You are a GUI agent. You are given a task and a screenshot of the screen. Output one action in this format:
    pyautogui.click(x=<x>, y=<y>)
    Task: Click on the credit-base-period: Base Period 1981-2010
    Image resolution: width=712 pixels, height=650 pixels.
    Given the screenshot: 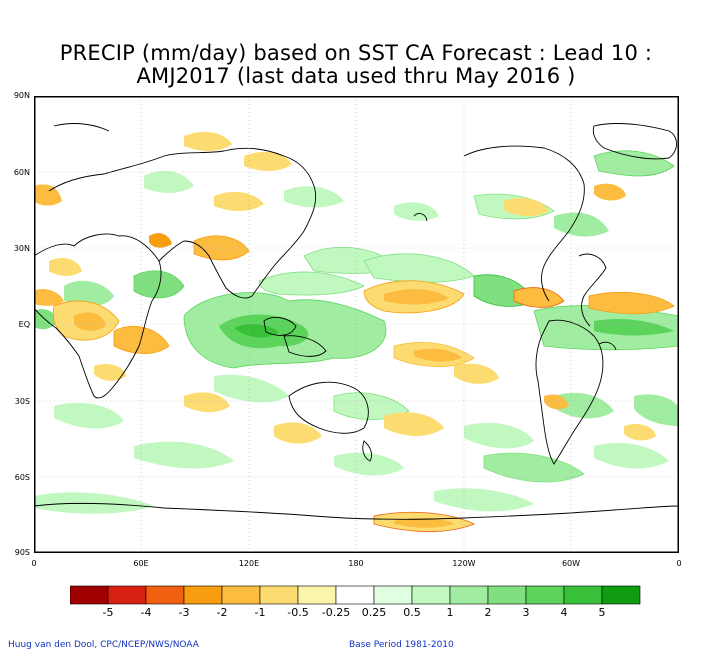 What is the action you would take?
    pyautogui.click(x=401, y=645)
    